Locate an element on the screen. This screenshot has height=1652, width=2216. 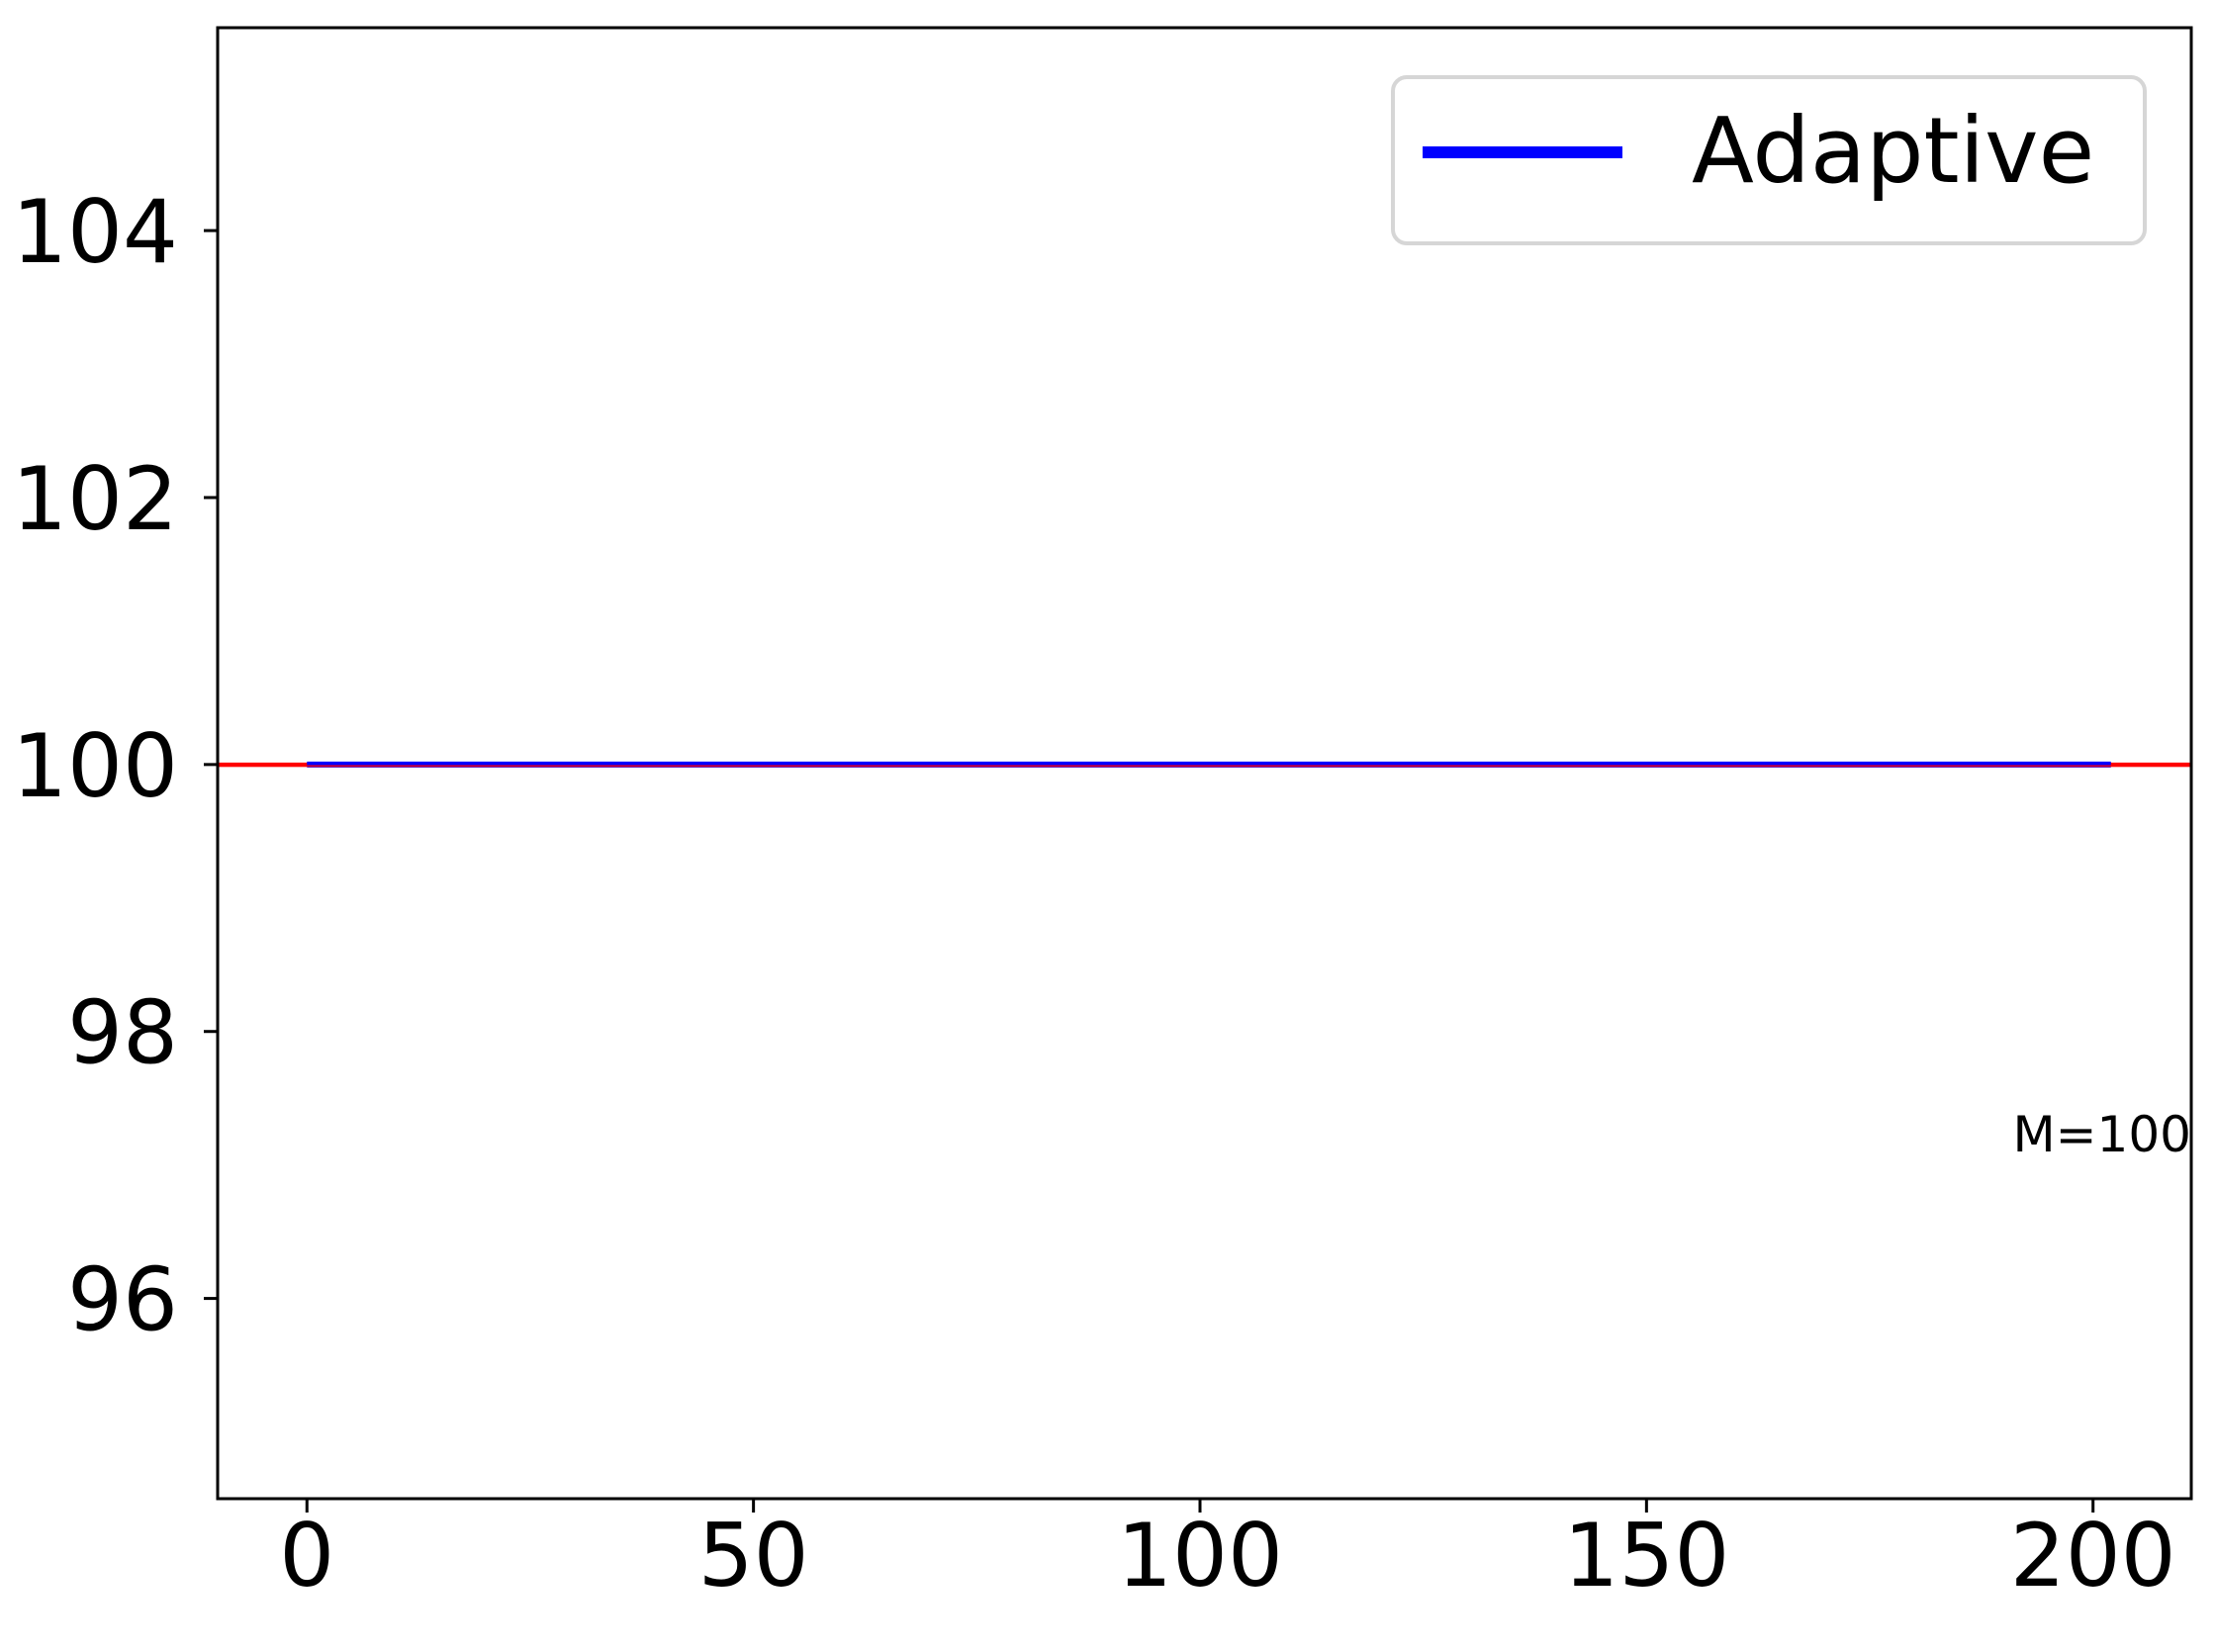
y-tick-label: 98 is located at coordinates (122, 1033).